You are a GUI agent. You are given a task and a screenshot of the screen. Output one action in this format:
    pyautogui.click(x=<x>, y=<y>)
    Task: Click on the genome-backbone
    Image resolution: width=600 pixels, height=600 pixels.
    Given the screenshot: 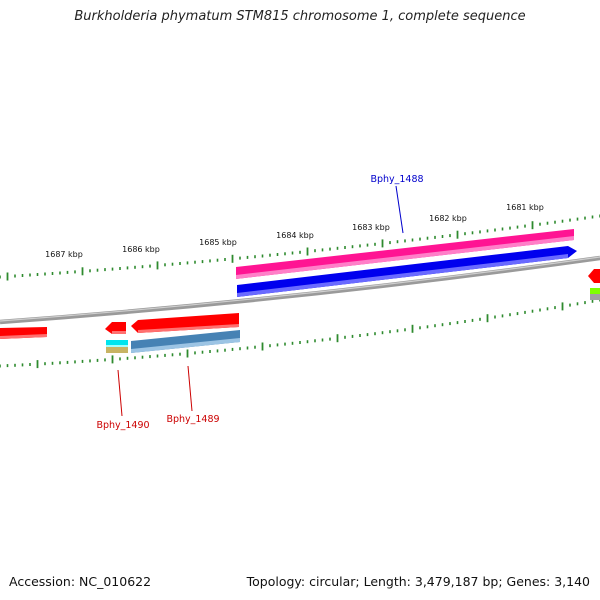 What is the action you would take?
    pyautogui.click(x=300, y=290)
    